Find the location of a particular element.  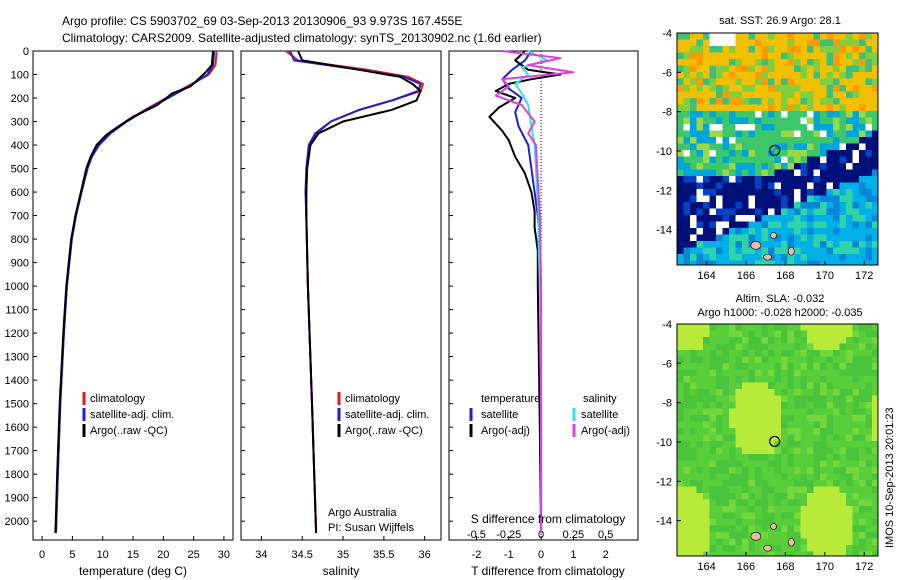

map-x-tick-label: 164 is located at coordinates (706, 276).